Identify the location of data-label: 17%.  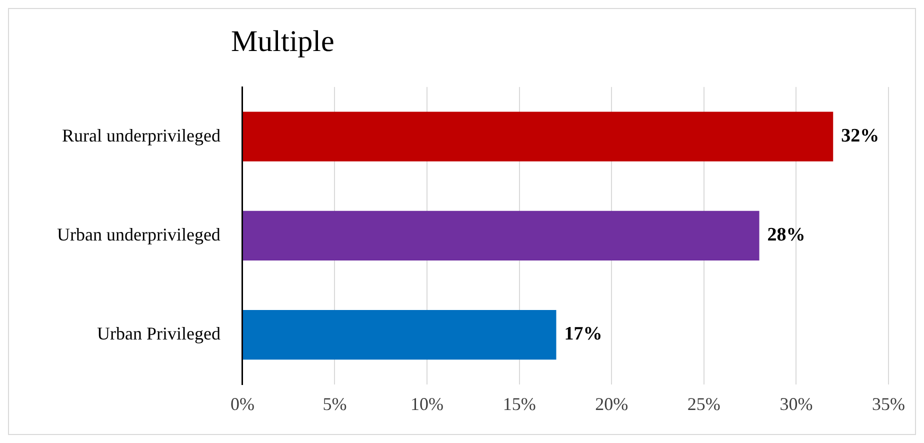
(583, 334).